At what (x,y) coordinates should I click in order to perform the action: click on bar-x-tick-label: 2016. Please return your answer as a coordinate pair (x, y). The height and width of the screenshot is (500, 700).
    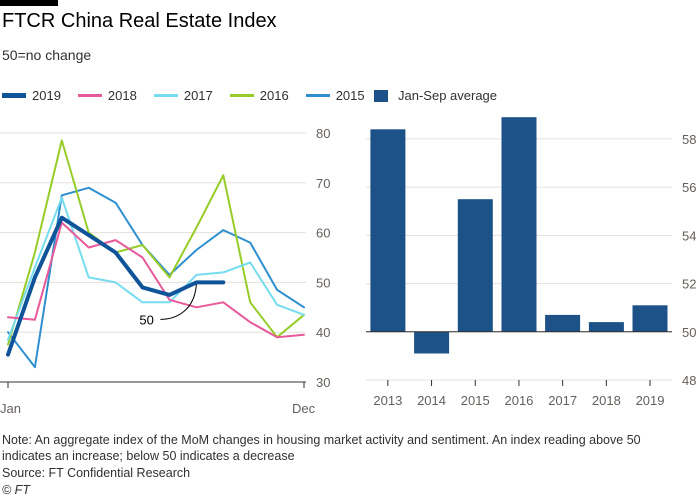
    Looking at the image, I should click on (518, 400).